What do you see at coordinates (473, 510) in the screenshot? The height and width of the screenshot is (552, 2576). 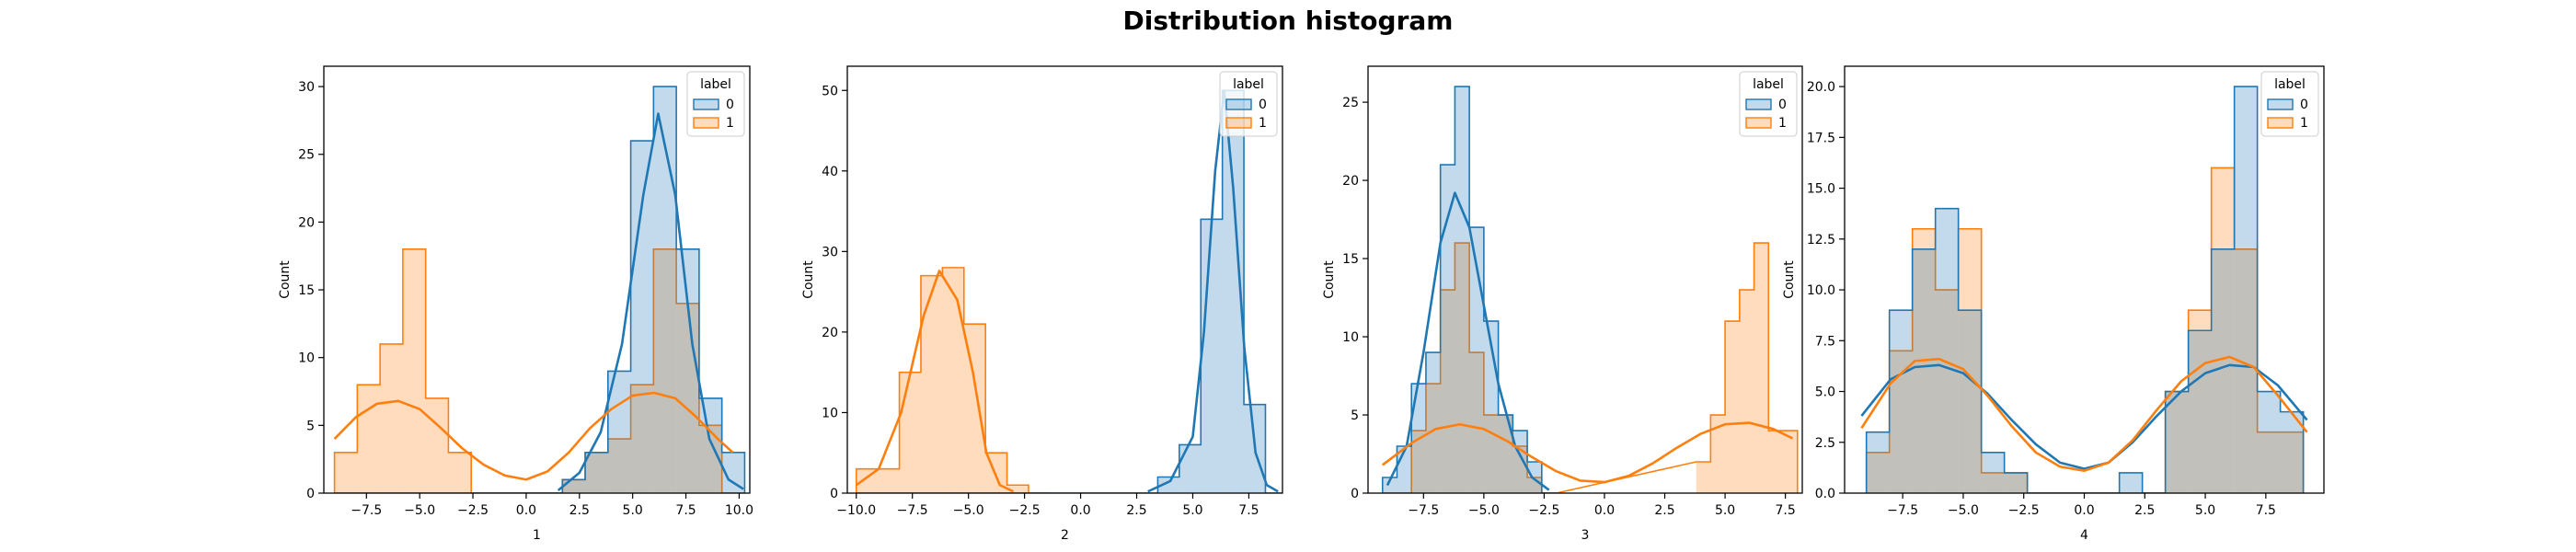 I see `x-tick-label: −2.5` at bounding box center [473, 510].